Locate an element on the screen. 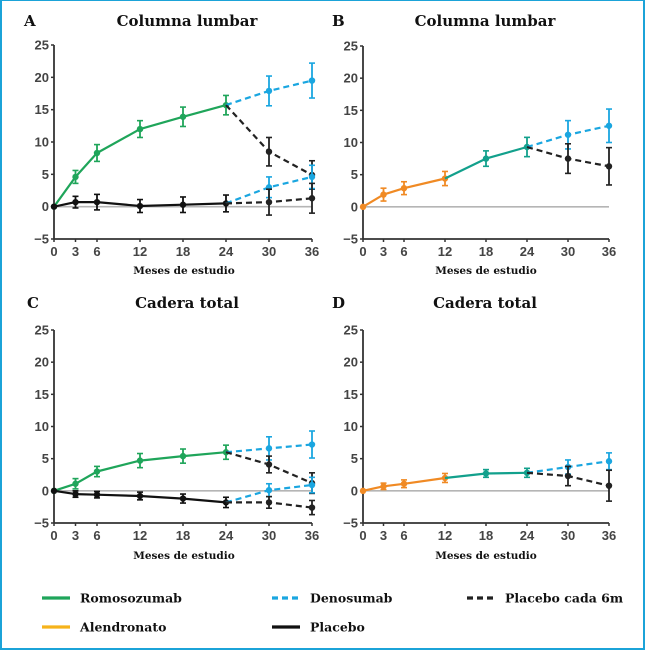 This screenshot has width=645, height=656. panel-letter: A is located at coordinates (29, 21).